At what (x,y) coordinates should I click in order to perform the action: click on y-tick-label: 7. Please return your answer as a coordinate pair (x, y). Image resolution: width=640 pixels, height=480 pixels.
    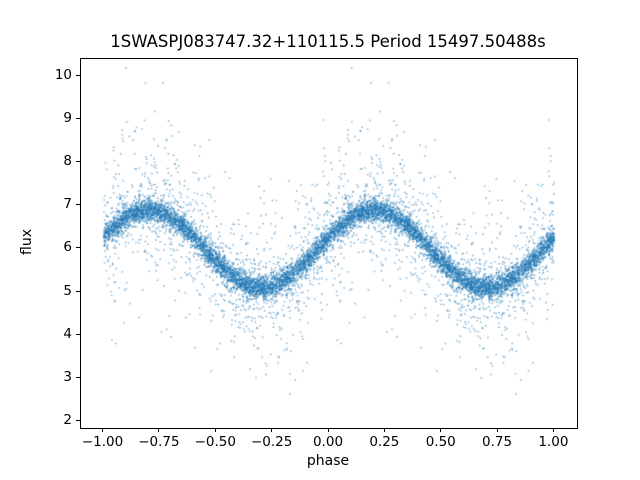
    Looking at the image, I should click on (67, 204).